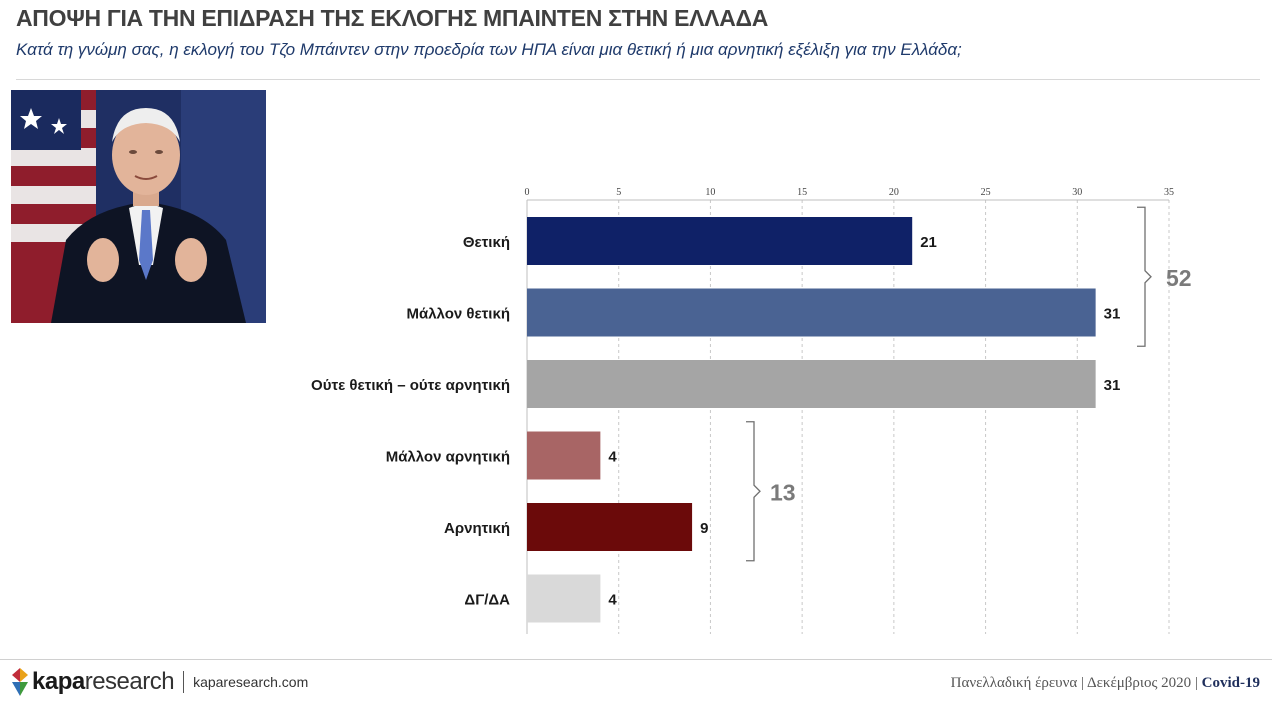 This screenshot has width=1272, height=705. Describe the element at coordinates (184, 682) in the screenshot. I see `logo-separator` at that location.